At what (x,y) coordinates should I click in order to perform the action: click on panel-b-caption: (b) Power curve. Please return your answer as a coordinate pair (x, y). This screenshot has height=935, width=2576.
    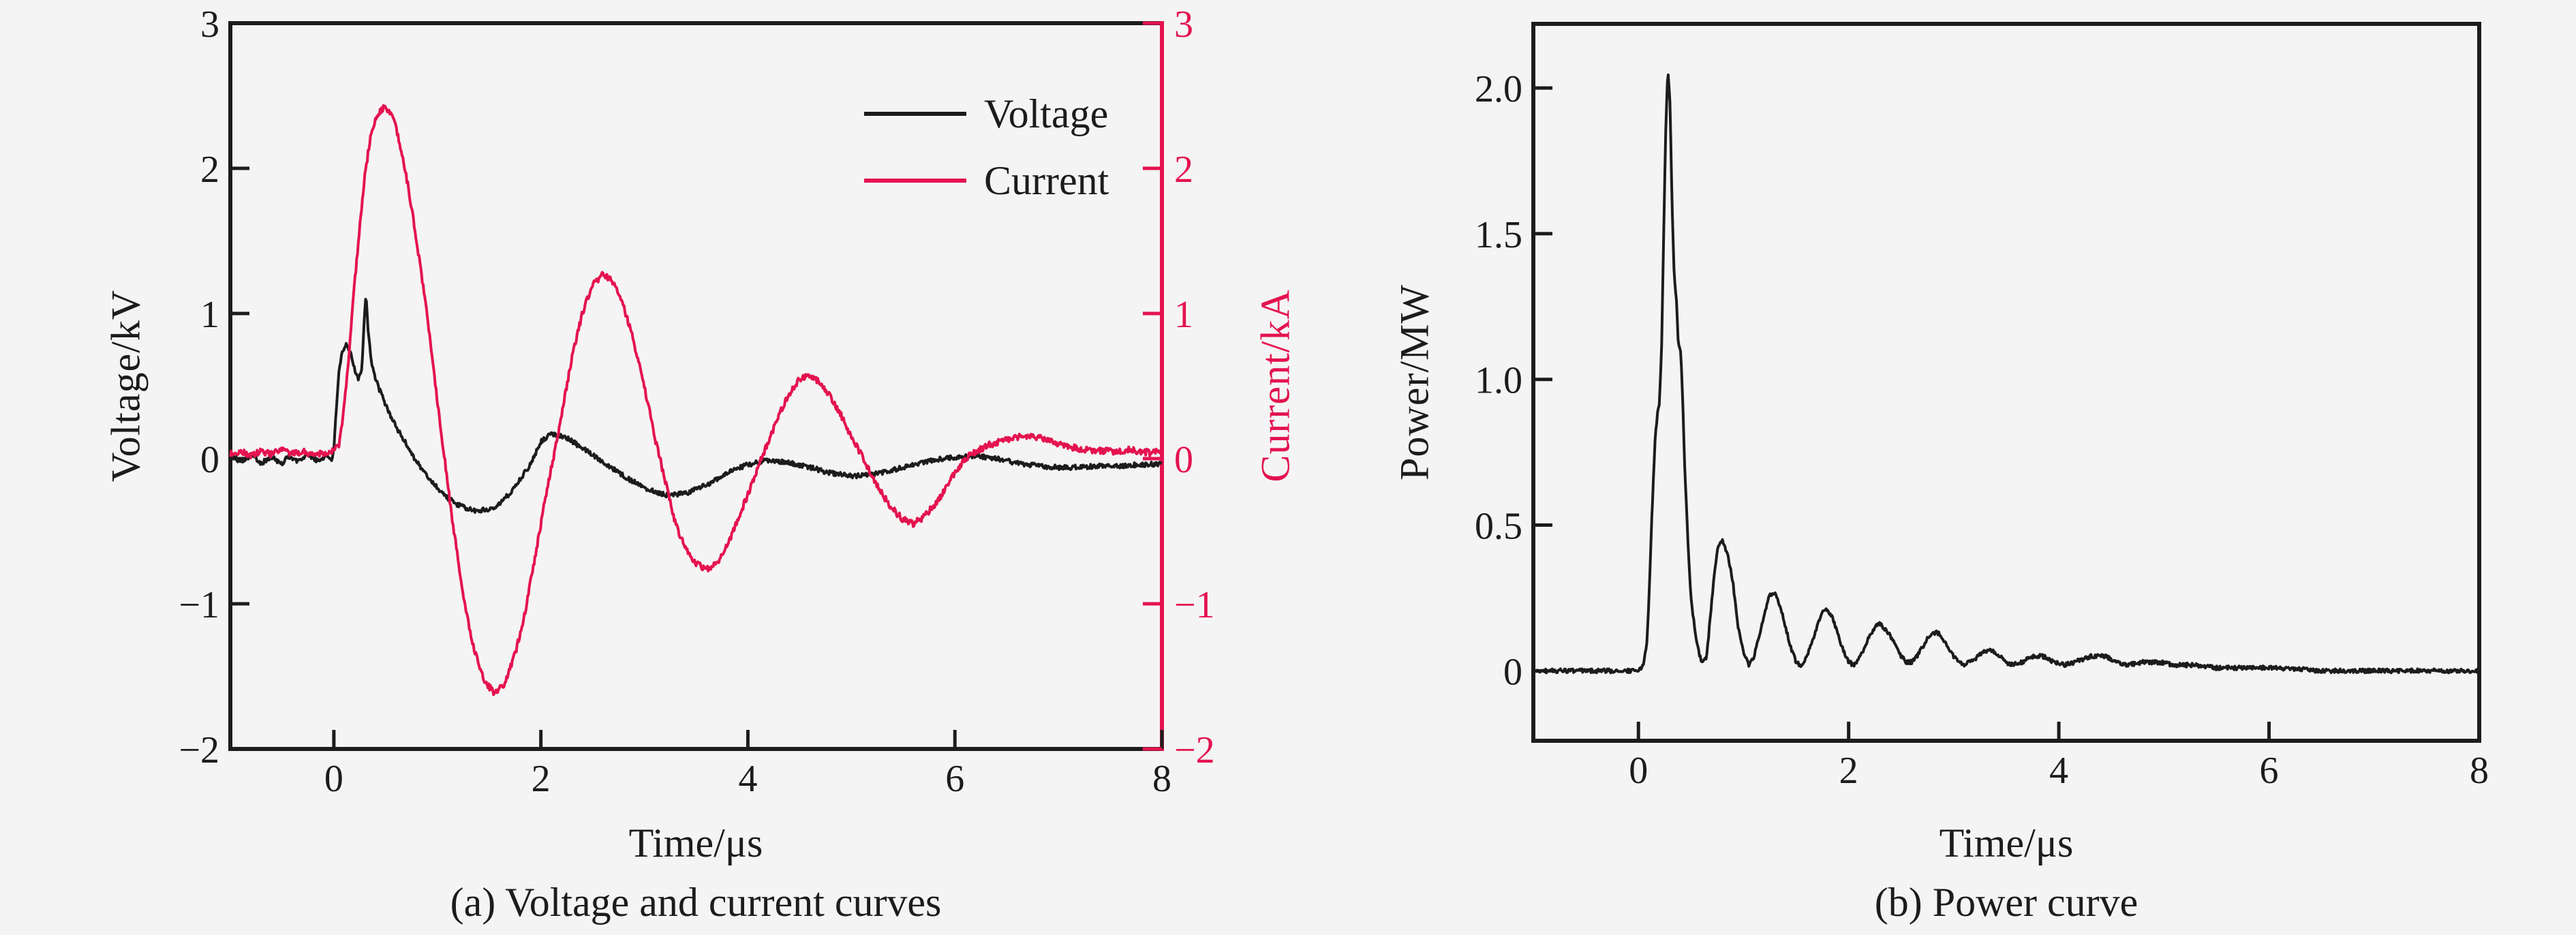
    Looking at the image, I should click on (2006, 902).